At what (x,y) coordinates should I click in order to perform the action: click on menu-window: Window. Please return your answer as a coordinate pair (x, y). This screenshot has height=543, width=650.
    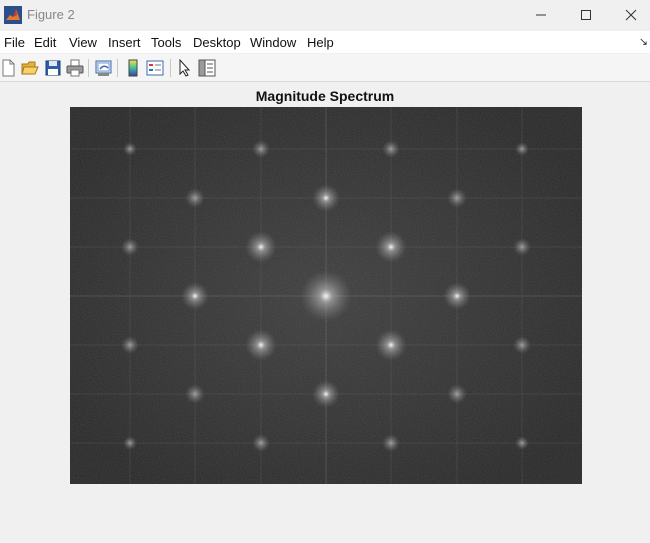
    Looking at the image, I should click on (273, 42).